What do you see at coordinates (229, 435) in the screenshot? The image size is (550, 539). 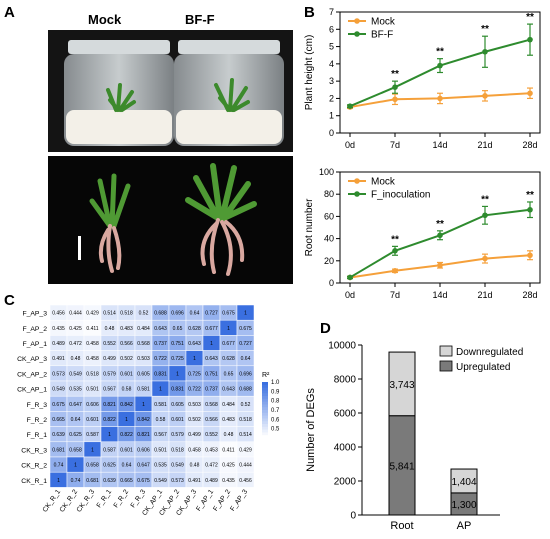 I see `heatmap-value: 0.48` at bounding box center [229, 435].